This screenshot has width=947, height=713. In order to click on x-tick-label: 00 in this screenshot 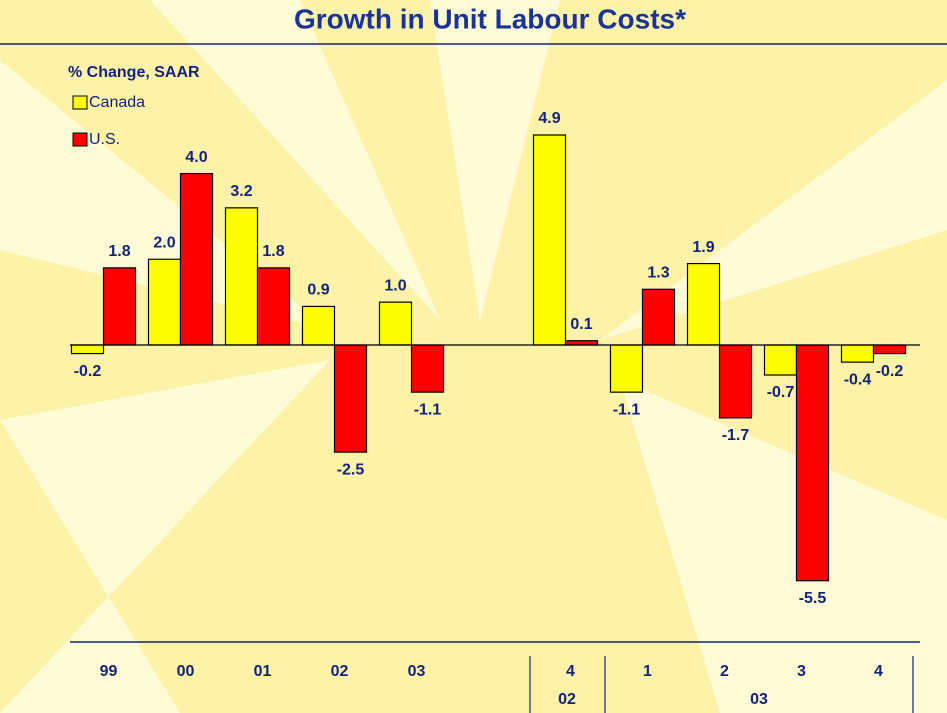, I will do `click(186, 671)`.